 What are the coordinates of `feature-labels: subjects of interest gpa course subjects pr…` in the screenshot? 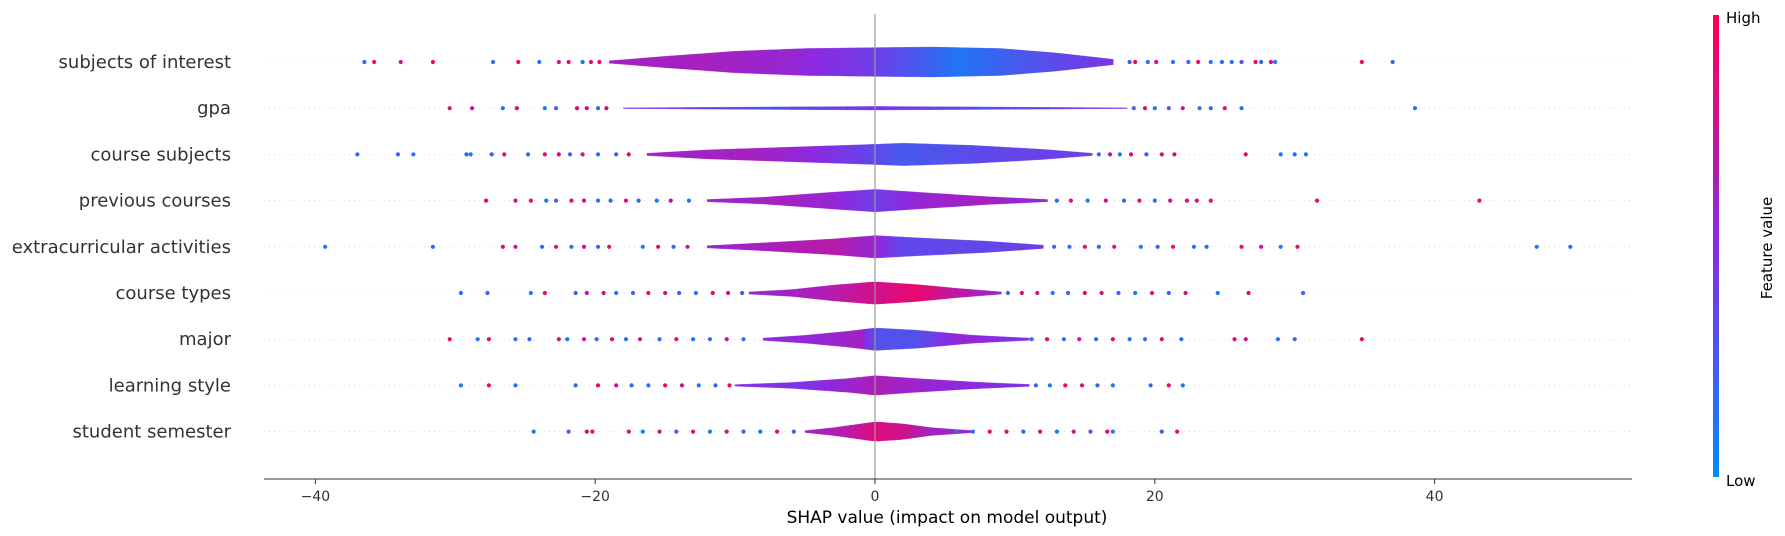 It's located at (122, 247).